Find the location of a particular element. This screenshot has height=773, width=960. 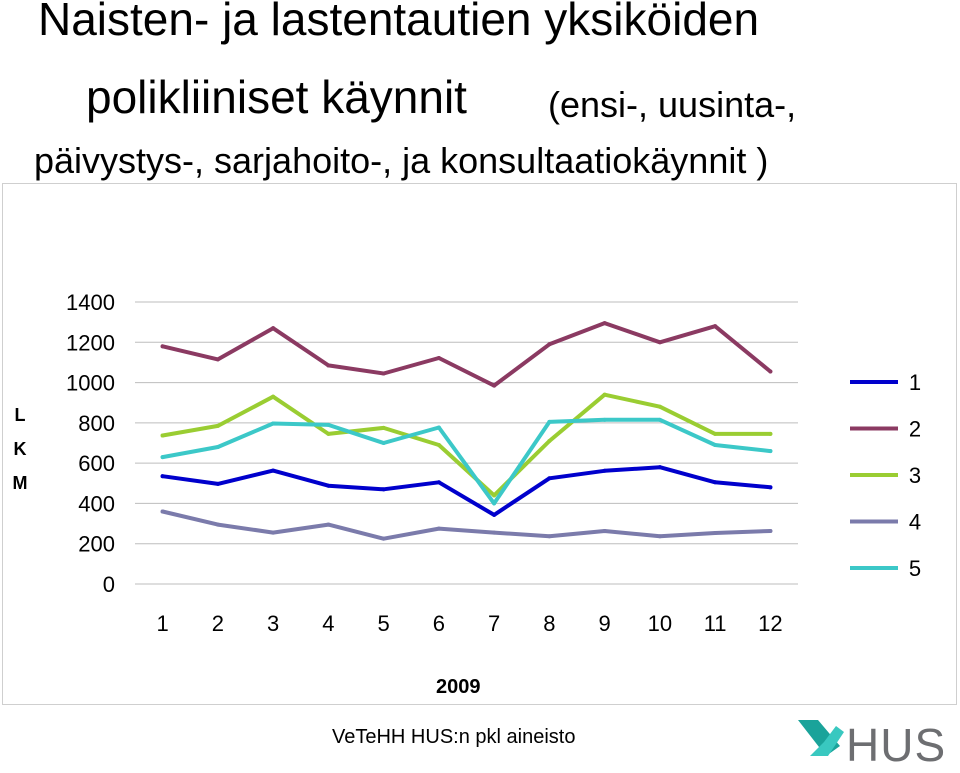

hus-logo-text: HUS is located at coordinates (896, 745).